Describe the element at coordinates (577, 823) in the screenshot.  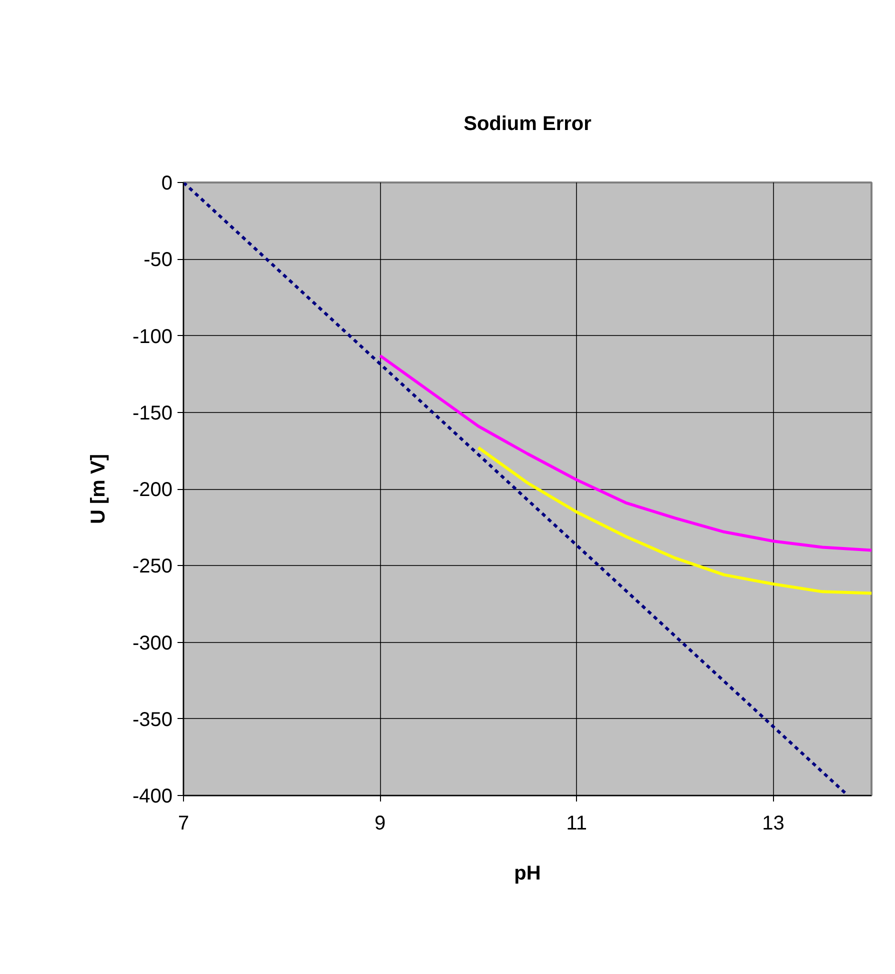
I see `x-tick-label: 11` at that location.